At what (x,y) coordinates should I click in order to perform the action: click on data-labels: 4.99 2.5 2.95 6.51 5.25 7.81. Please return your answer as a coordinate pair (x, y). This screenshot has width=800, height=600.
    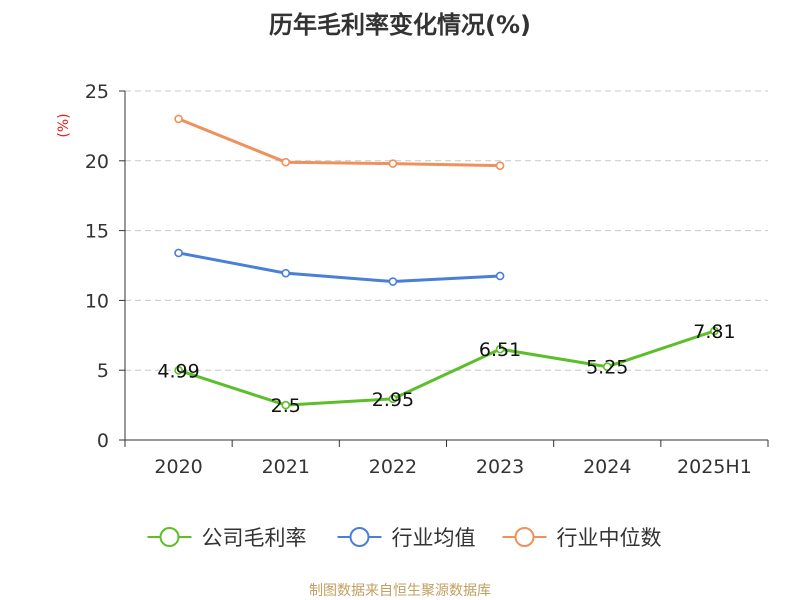
    Looking at the image, I should click on (446, 369).